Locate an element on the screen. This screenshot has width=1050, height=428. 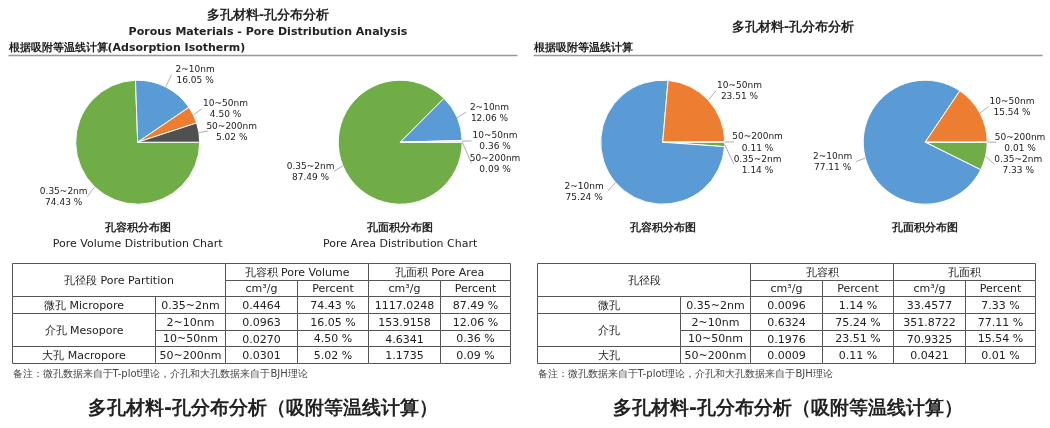
text: 大孔 is located at coordinates (609, 355).